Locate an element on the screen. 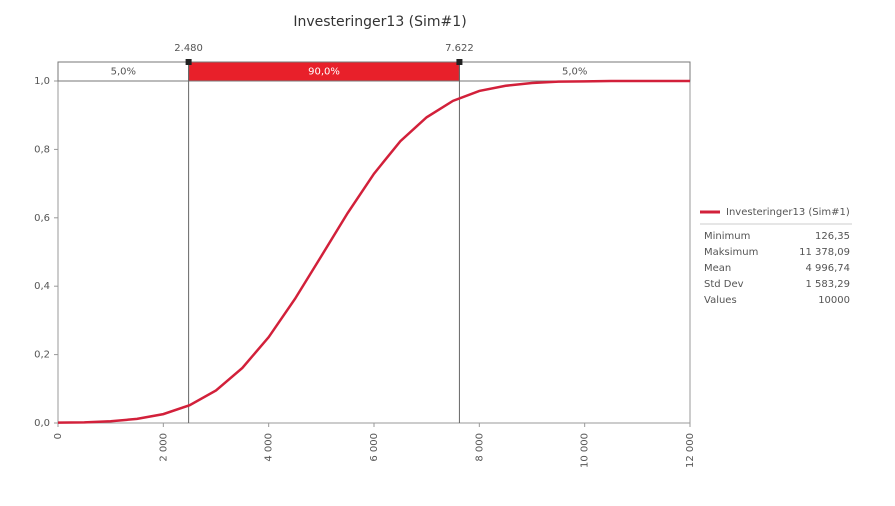 Image resolution: width=895 pixels, height=506 pixels. x-tick-label: 0 is located at coordinates (58, 436).